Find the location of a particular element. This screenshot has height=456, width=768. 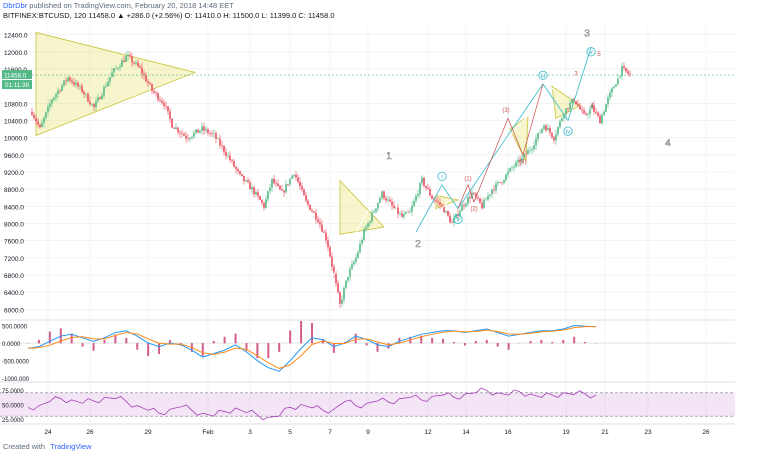

tradingview-logo-link: TradingView is located at coordinates (71, 446).